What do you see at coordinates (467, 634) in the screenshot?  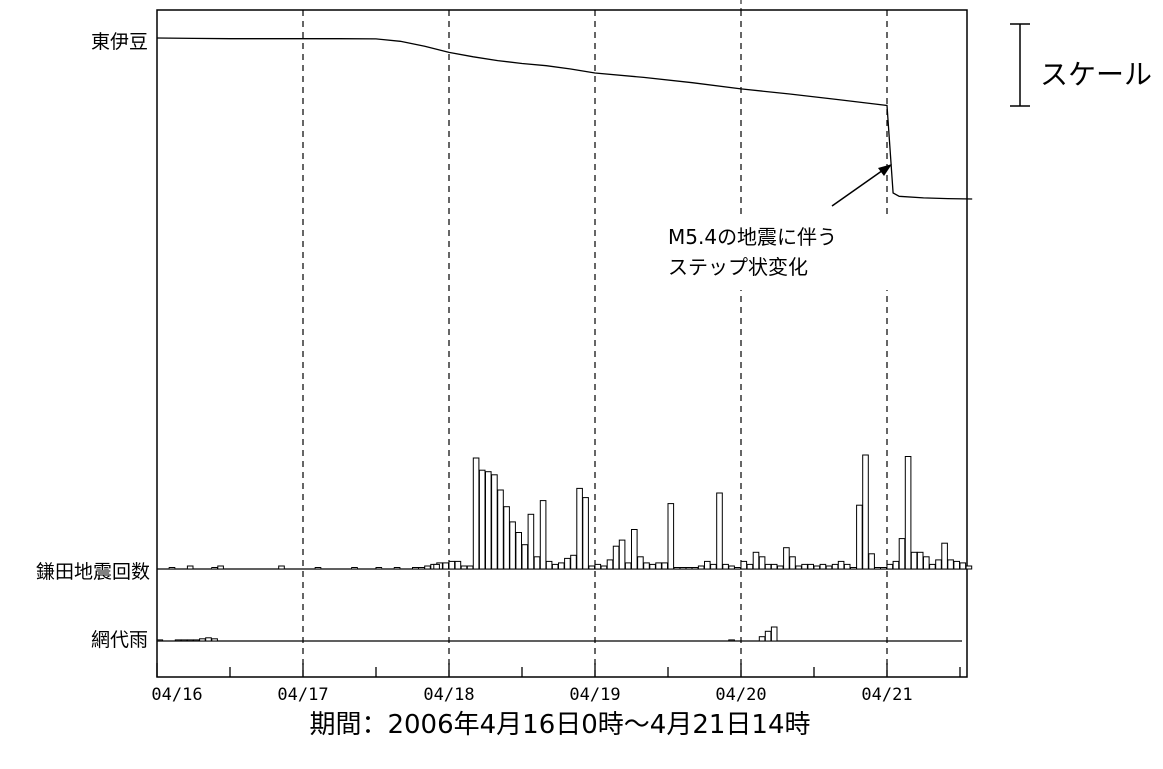 I see `rain-bars` at bounding box center [467, 634].